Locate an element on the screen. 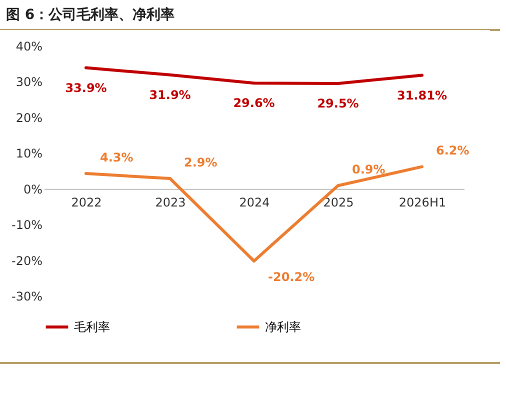 The image size is (506, 395). x-tick-label: 2024 is located at coordinates (254, 202).